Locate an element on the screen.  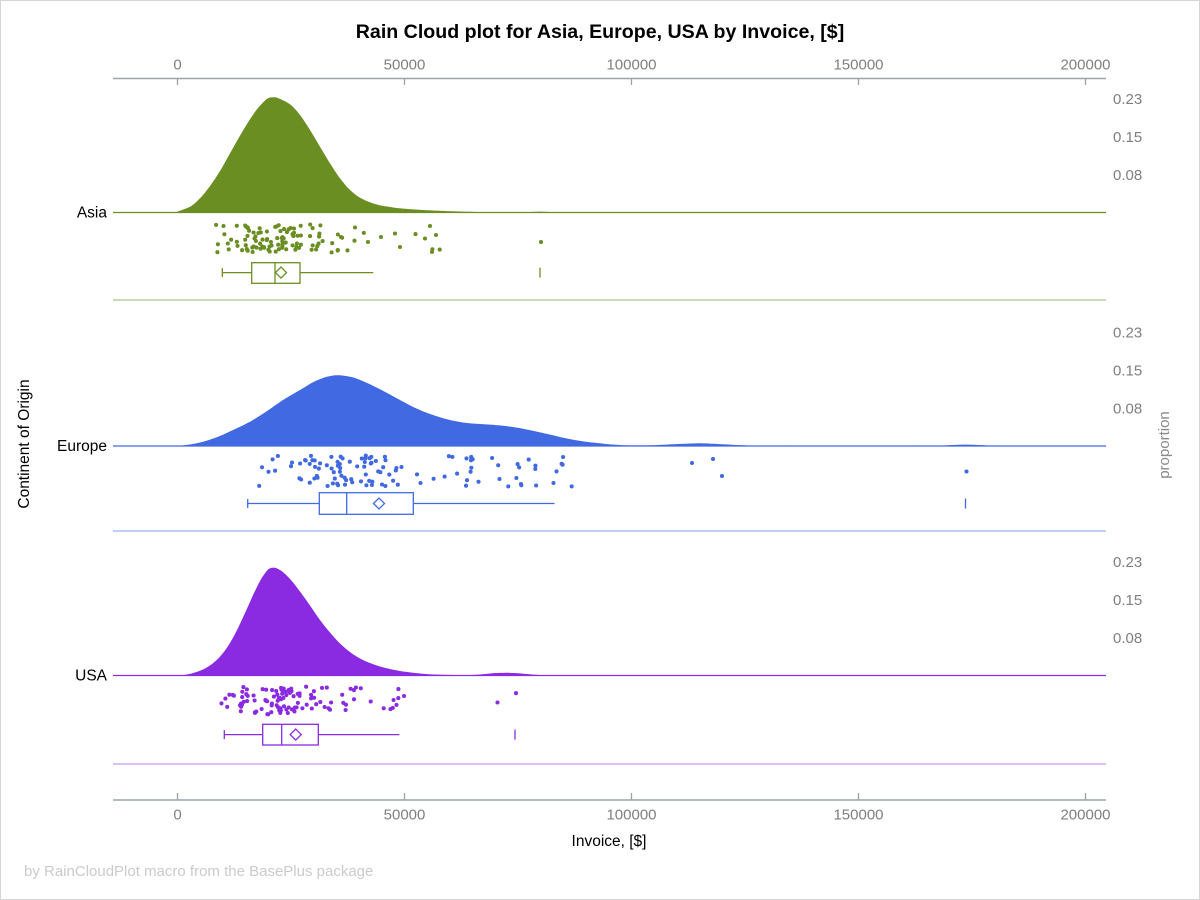
svg-text: proportion is located at coordinates (1164, 445).